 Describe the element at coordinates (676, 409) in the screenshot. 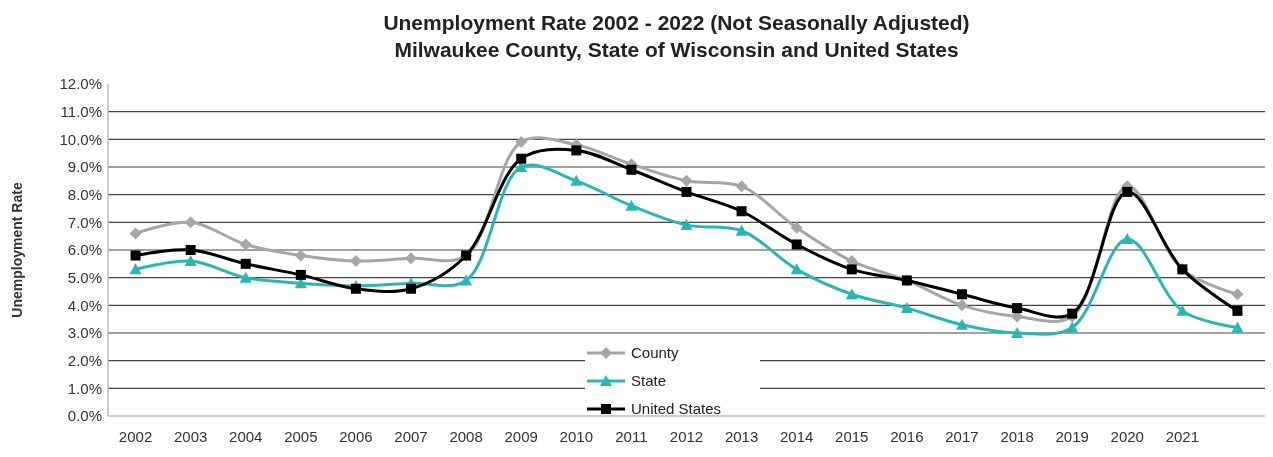

I see `legend-label: United States` at that location.